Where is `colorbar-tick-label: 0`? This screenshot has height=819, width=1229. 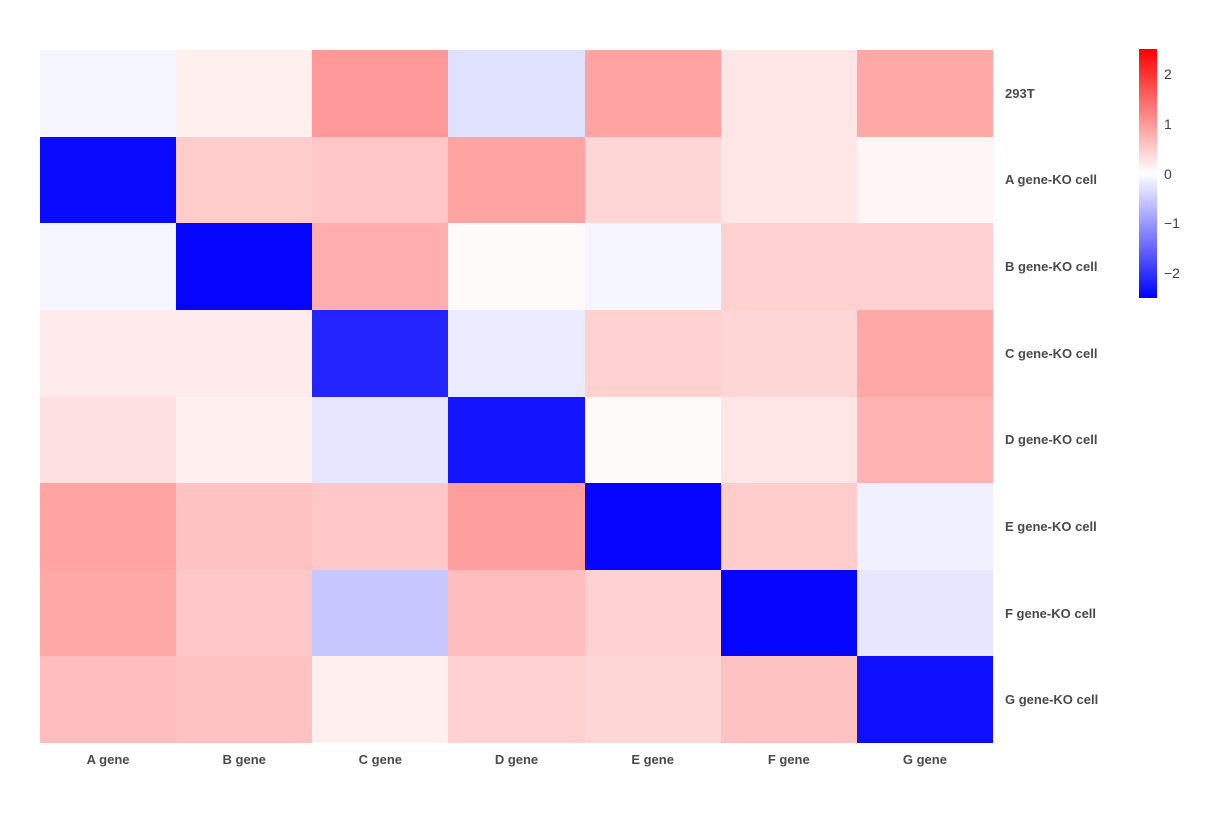 colorbar-tick-label: 0 is located at coordinates (1168, 173).